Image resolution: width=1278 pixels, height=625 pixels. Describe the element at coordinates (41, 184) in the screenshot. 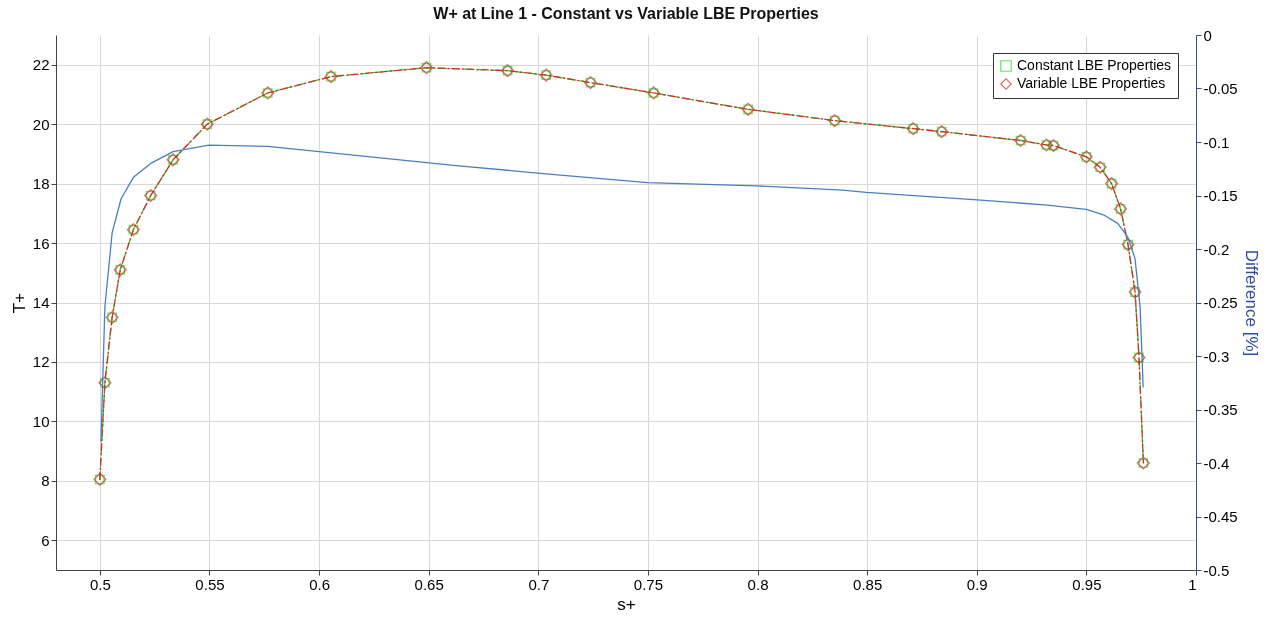

I see `y-tick-label: 18` at that location.